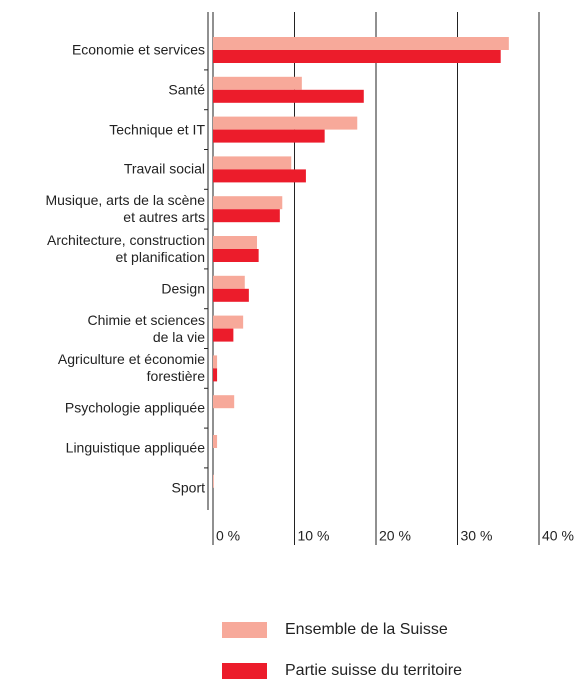  I want to click on x-tick-label: 40 %, so click(558, 536).